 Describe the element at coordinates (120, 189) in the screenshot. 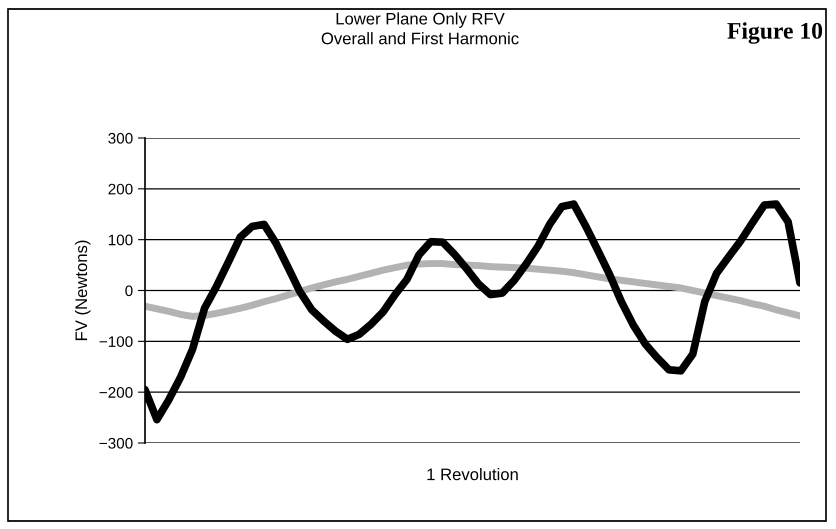

I see `y-tick-label: 200` at that location.